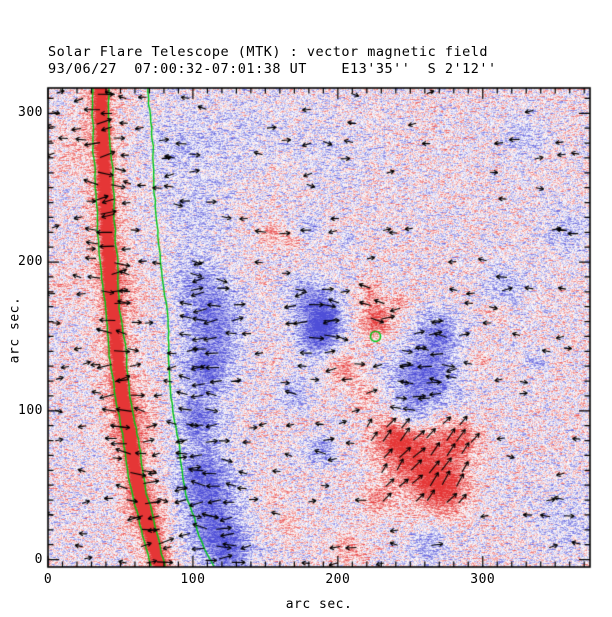 The width and height of the screenshot is (612, 617). I want to click on y-tick-label: 100, so click(30, 410).